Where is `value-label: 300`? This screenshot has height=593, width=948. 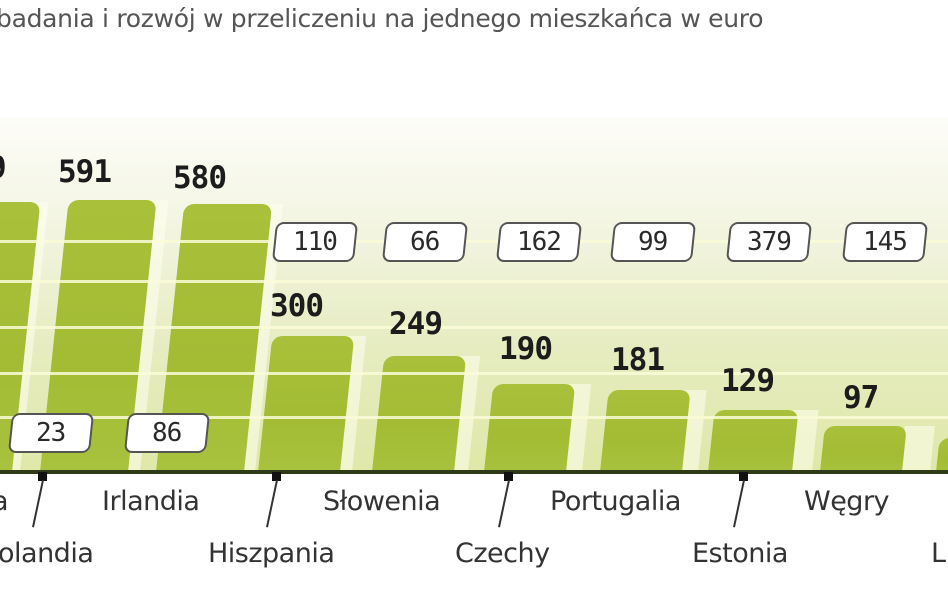 value-label: 300 is located at coordinates (297, 306).